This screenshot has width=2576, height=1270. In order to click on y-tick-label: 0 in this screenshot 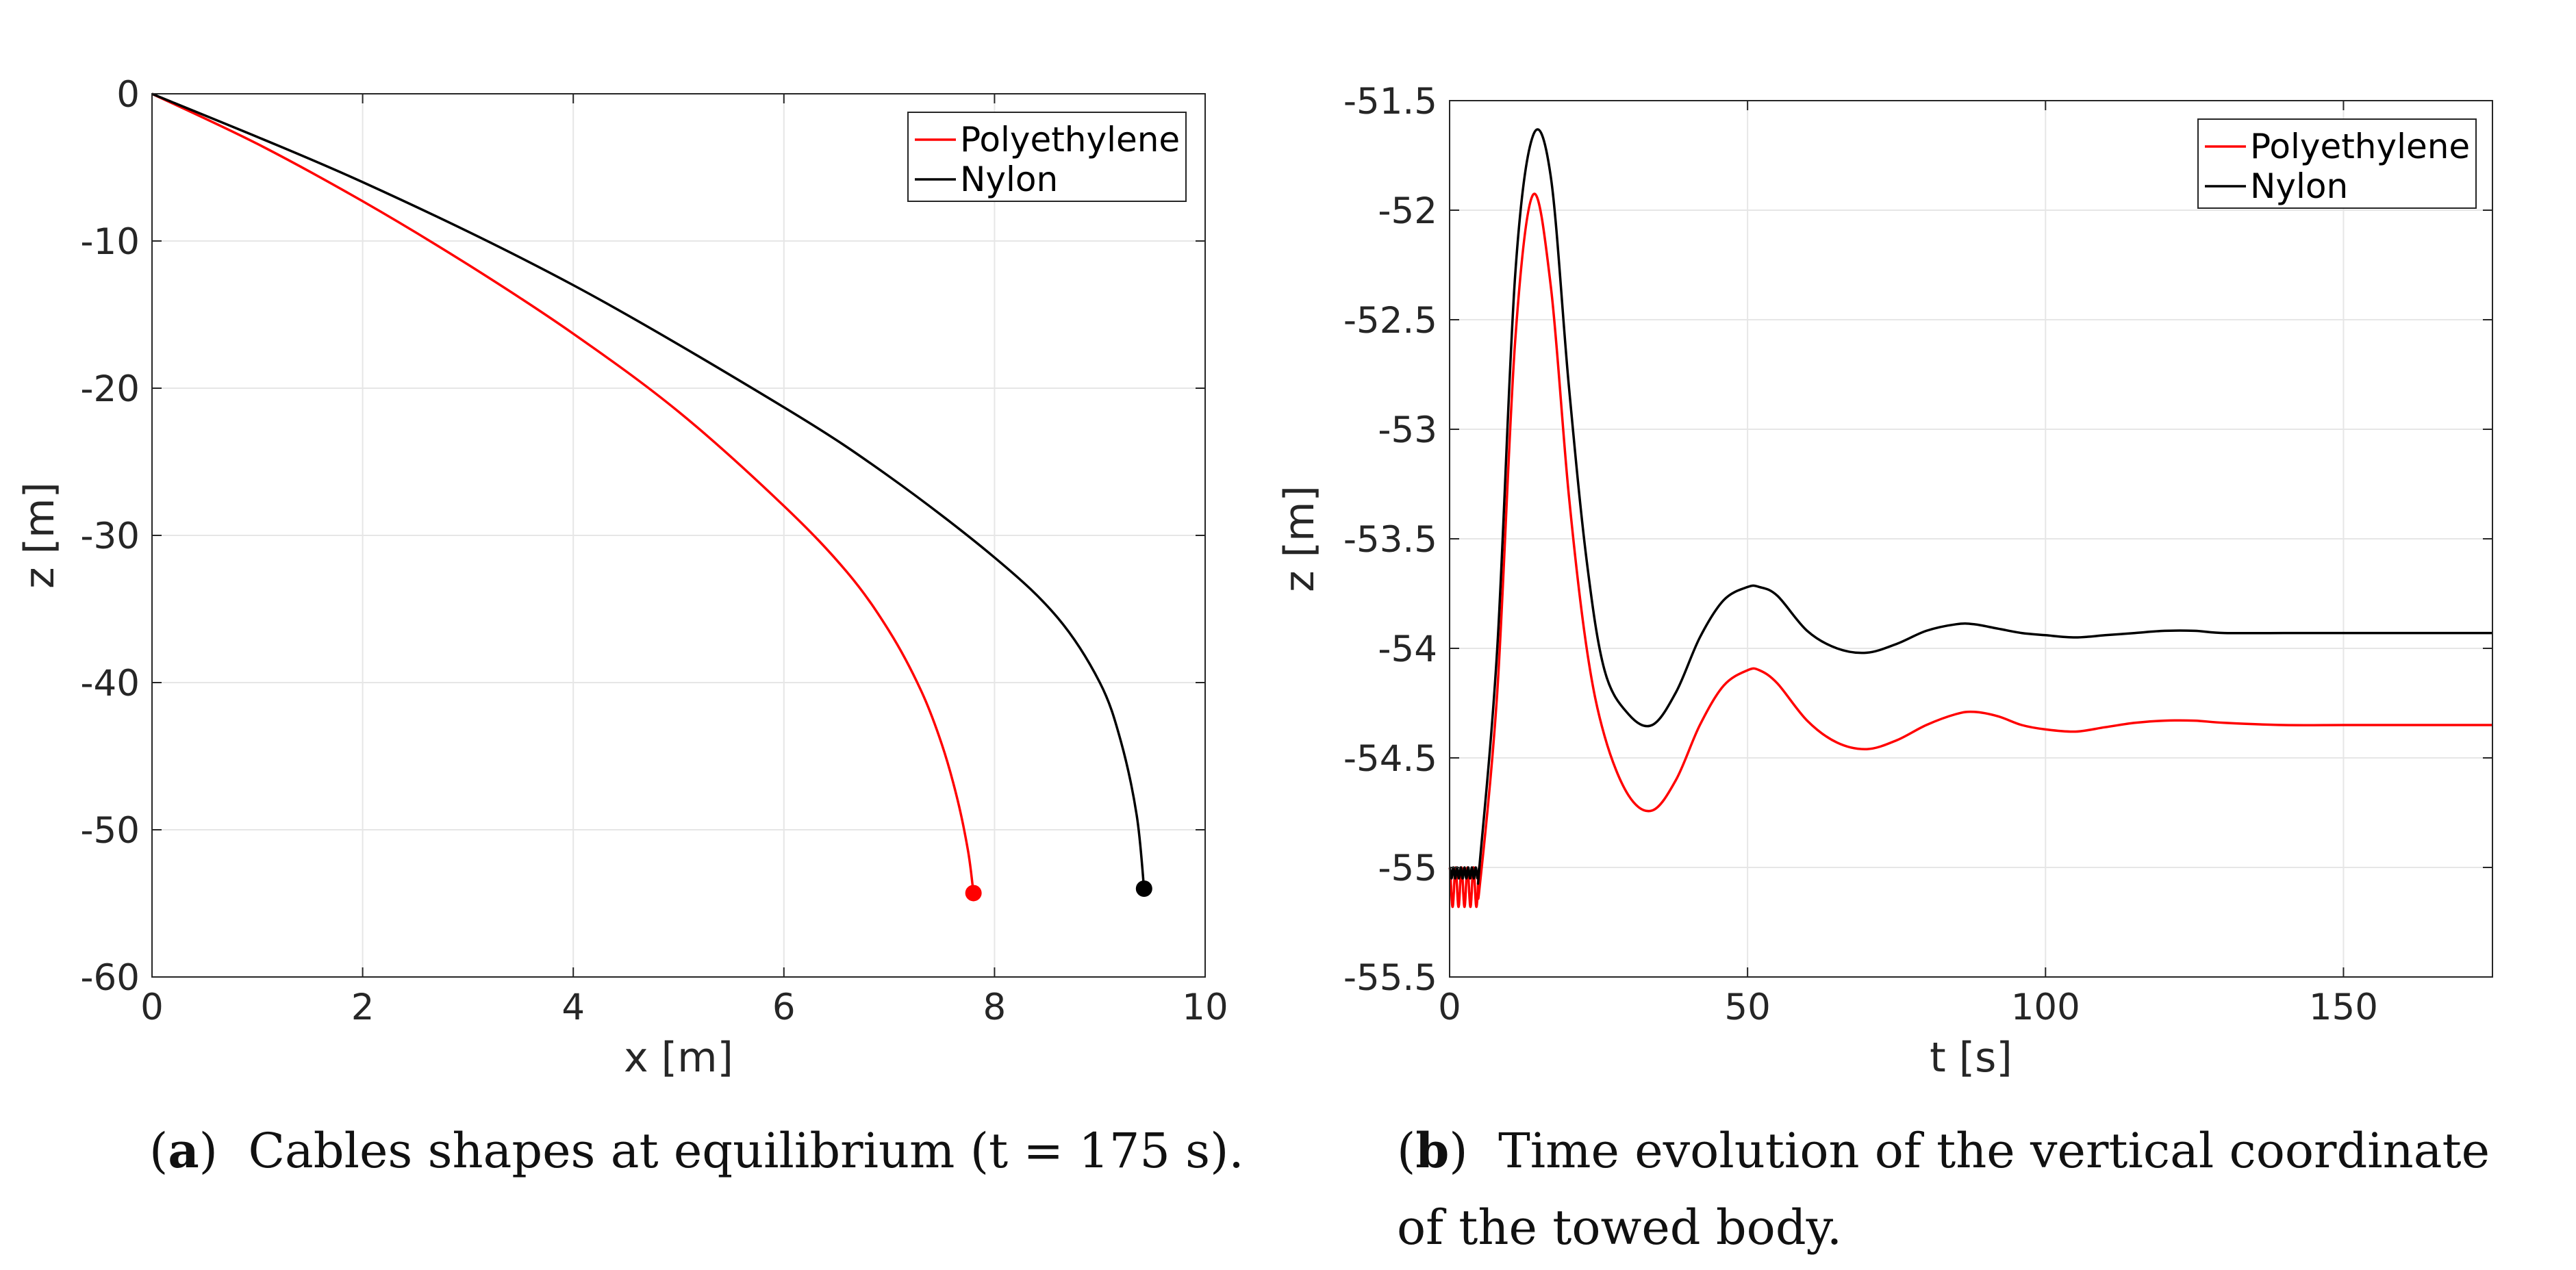, I will do `click(128, 95)`.